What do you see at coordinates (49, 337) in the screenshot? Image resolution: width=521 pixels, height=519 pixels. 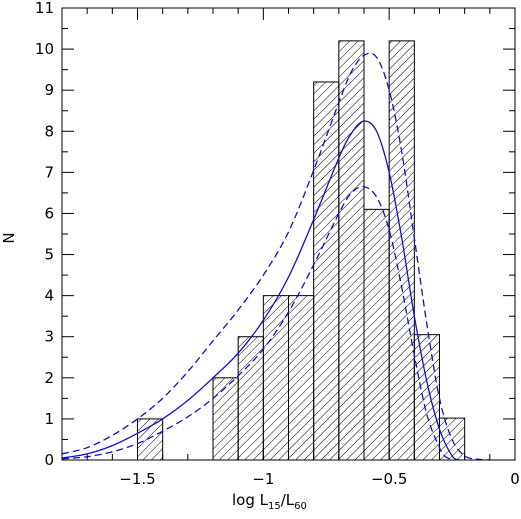 I see `y-tick-label: 3` at bounding box center [49, 337].